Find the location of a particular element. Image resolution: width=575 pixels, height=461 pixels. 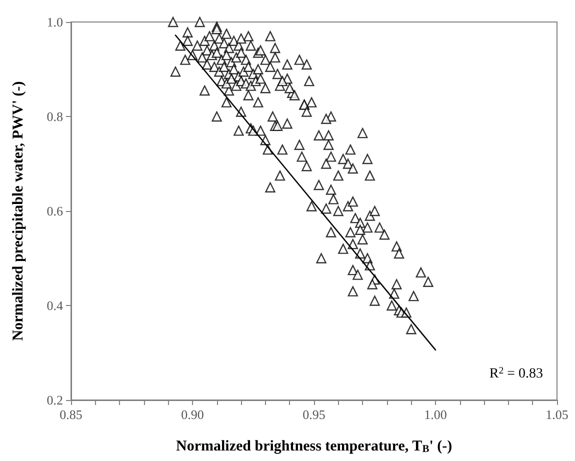

y-tick-label: 0.8 is located at coordinates (54, 116).